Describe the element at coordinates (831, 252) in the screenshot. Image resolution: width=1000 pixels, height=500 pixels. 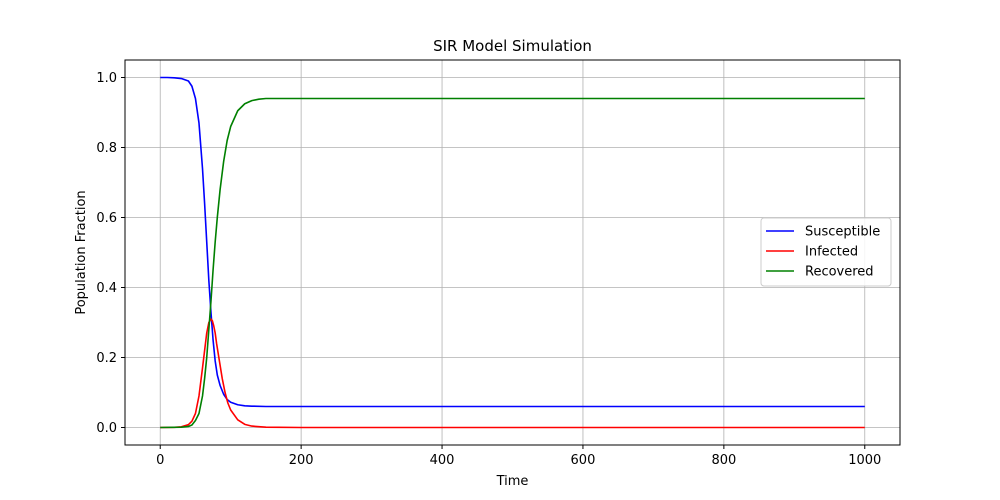
I see `legend-label-infected: Infected` at that location.